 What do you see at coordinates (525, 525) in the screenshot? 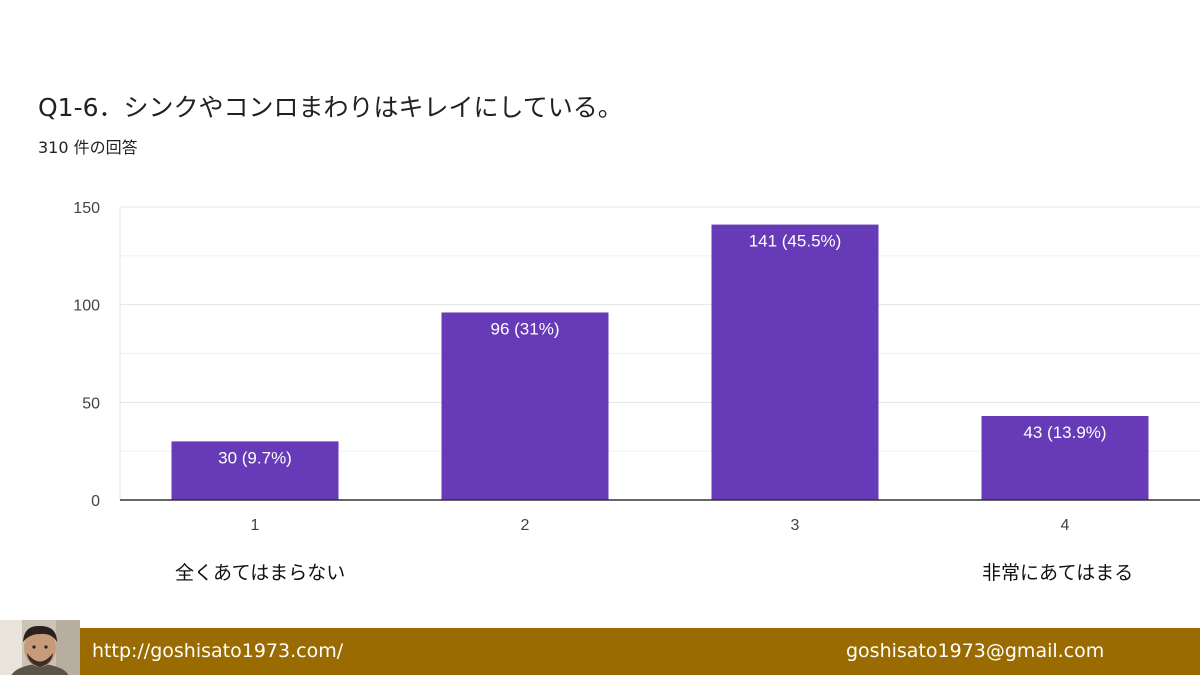
I see `x-tick-label: 2` at bounding box center [525, 525].